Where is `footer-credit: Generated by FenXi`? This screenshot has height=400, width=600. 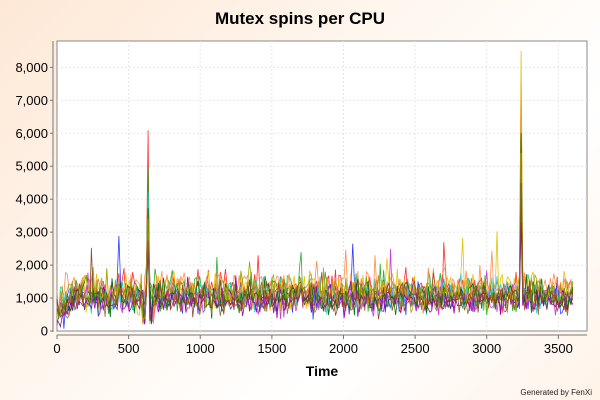
footer-credit: Generated by FenXi is located at coordinates (556, 392).